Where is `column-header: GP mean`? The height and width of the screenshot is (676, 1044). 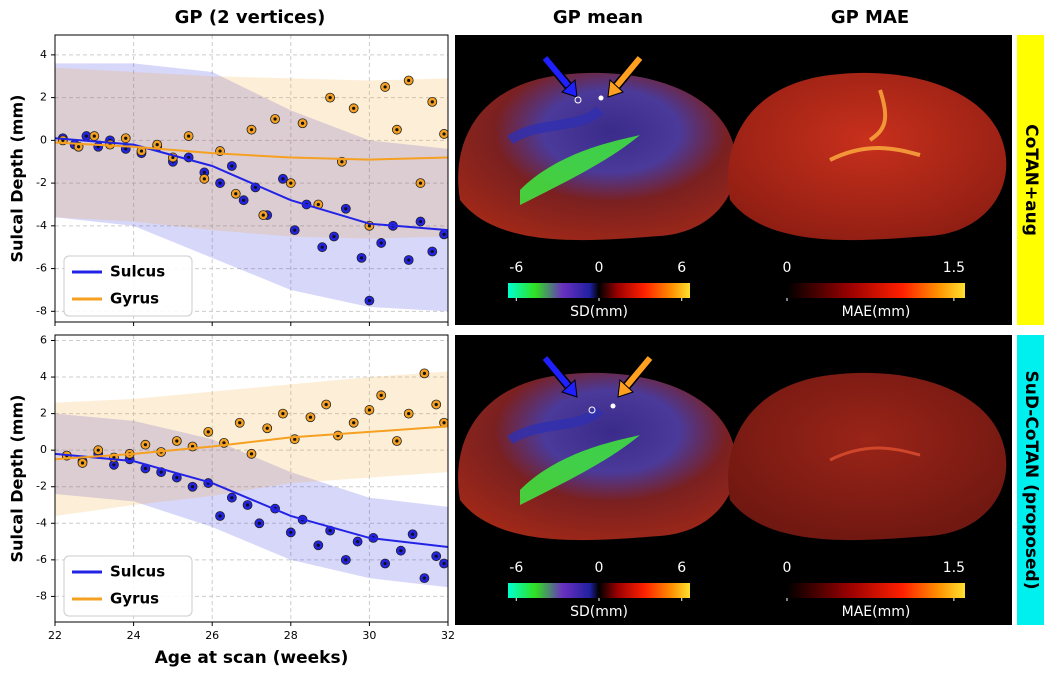 column-header: GP mean is located at coordinates (598, 17).